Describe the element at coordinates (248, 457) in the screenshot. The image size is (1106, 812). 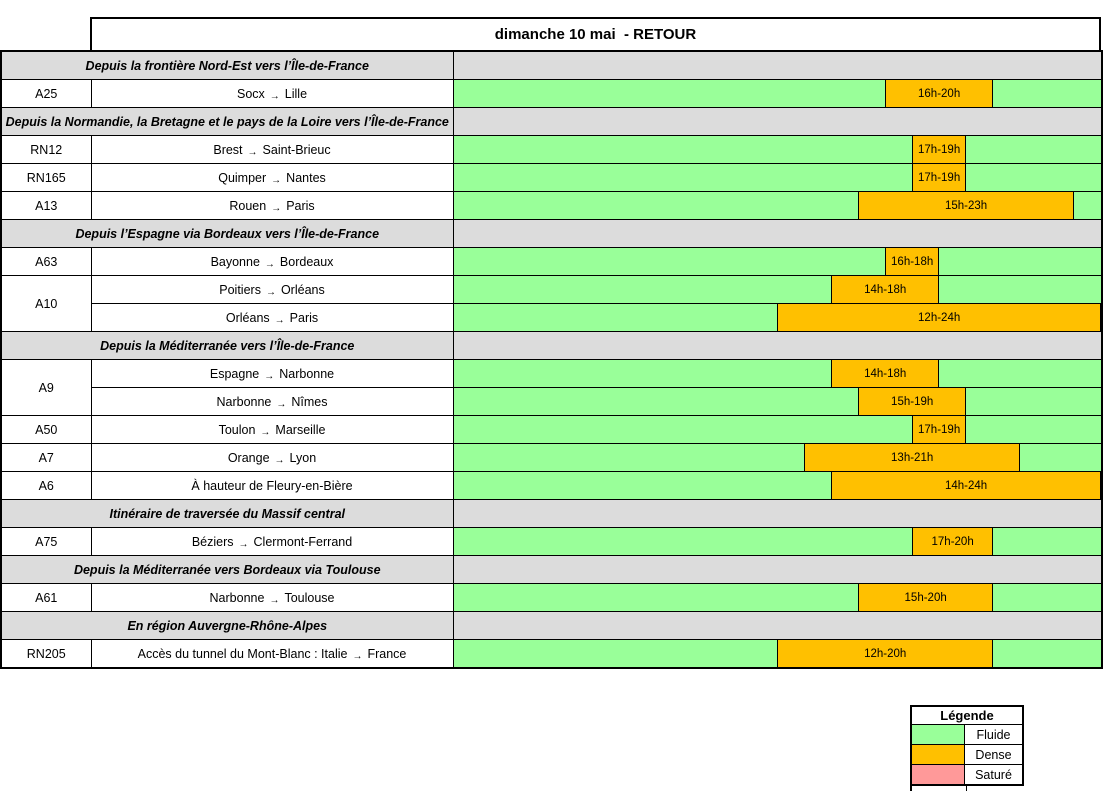
I see `route-from: Orange` at that location.